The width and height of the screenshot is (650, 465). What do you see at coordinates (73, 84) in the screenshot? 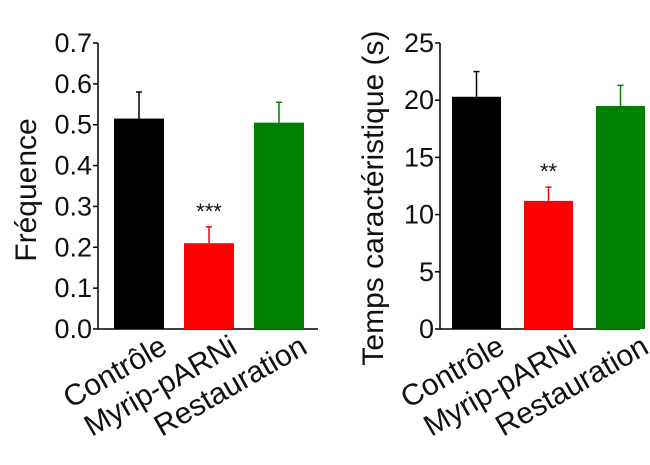
I see `y-tick-label: 0.6` at bounding box center [73, 84].